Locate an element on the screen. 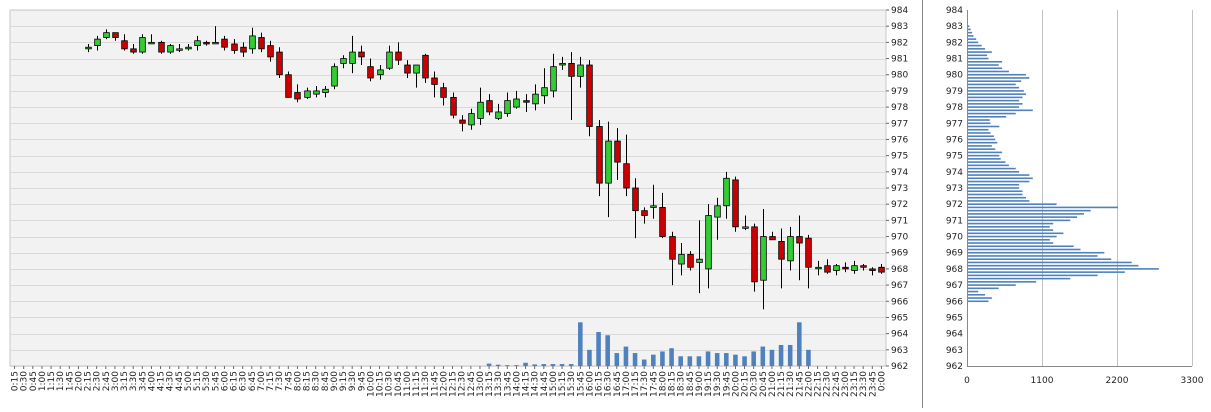 Image resolution: width=1211 pixels, height=412 pixels. y-tick-label: 974 is located at coordinates (899, 173).